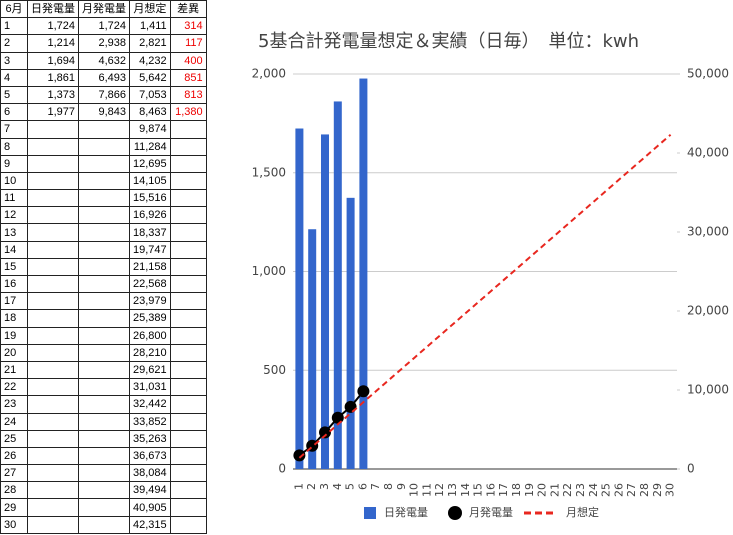 The image size is (733, 535). What do you see at coordinates (593, 490) in the screenshot?
I see `x-tick-label: 24` at bounding box center [593, 490].